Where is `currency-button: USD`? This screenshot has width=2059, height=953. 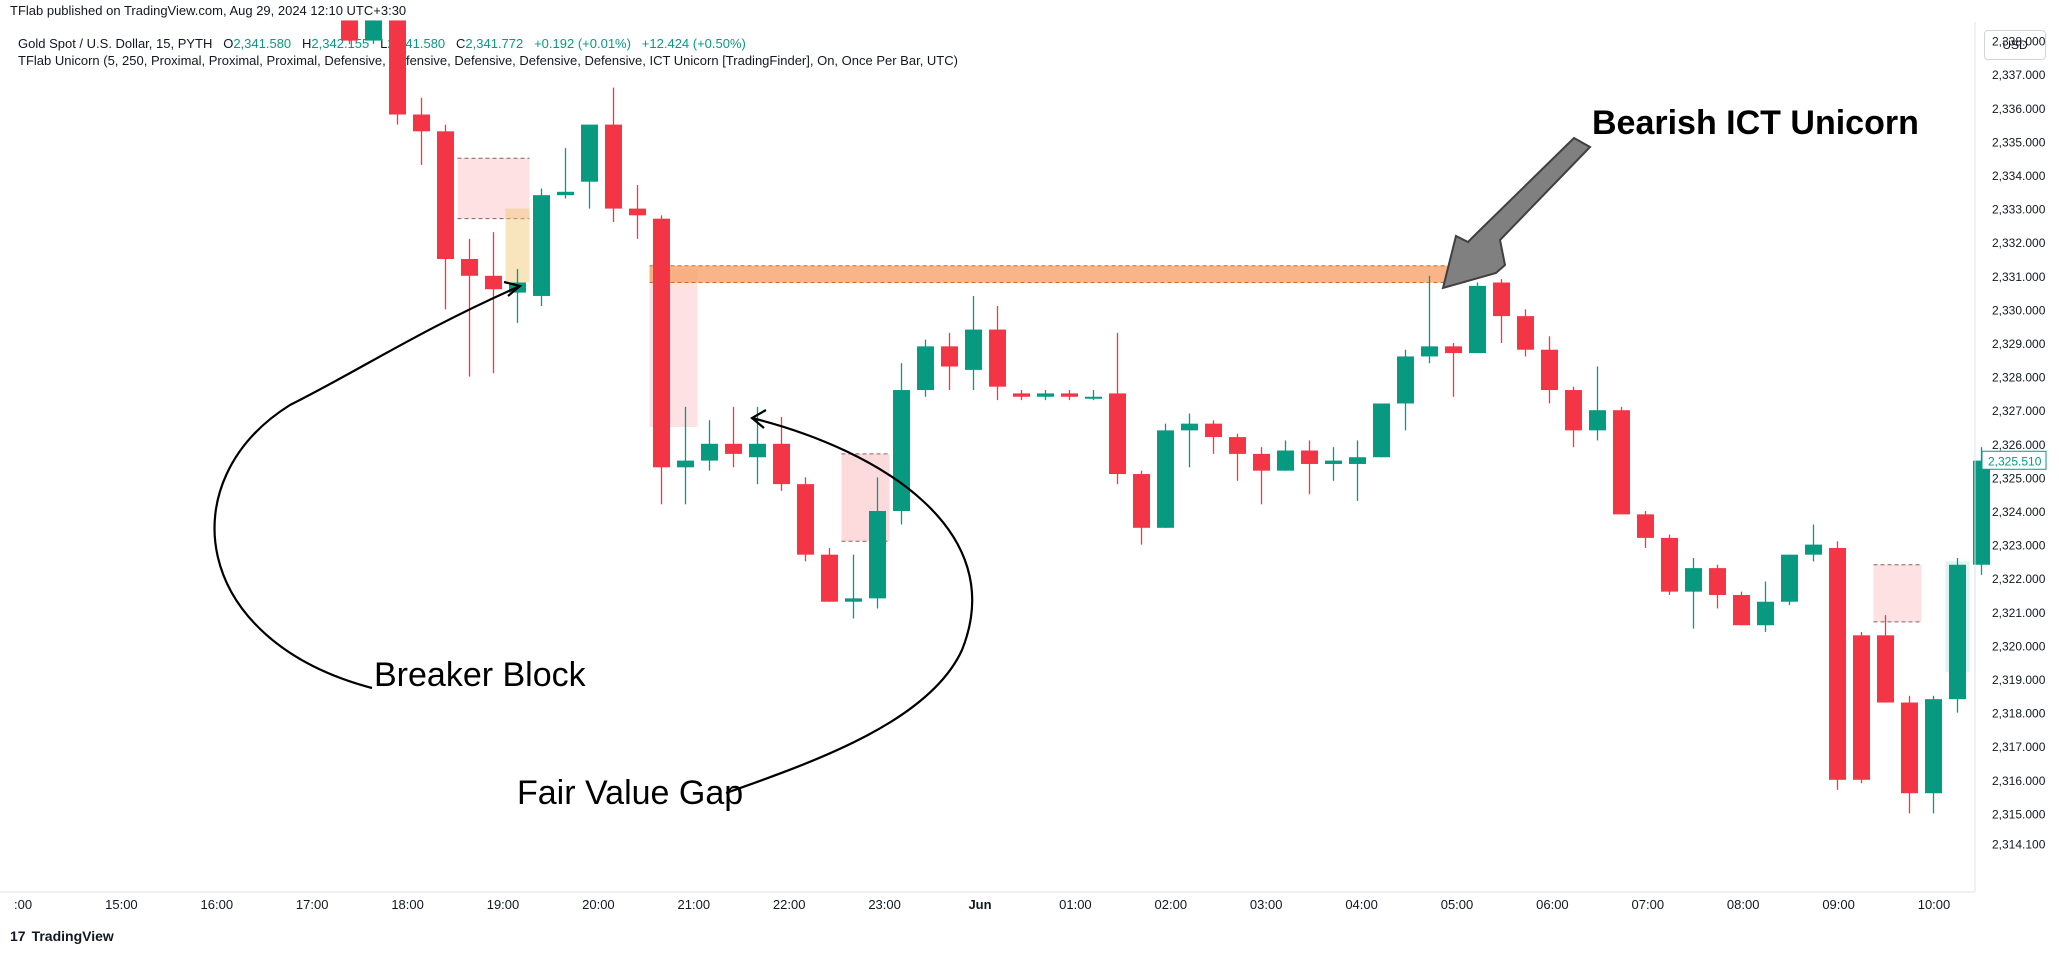
currency-button: USD is located at coordinates (2015, 45).